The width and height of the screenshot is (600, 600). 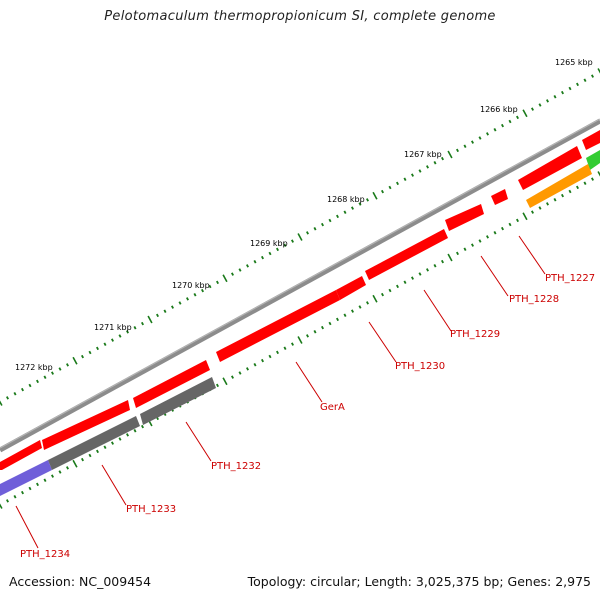 I want to click on cds-feature-blue, so click(x=26, y=478).